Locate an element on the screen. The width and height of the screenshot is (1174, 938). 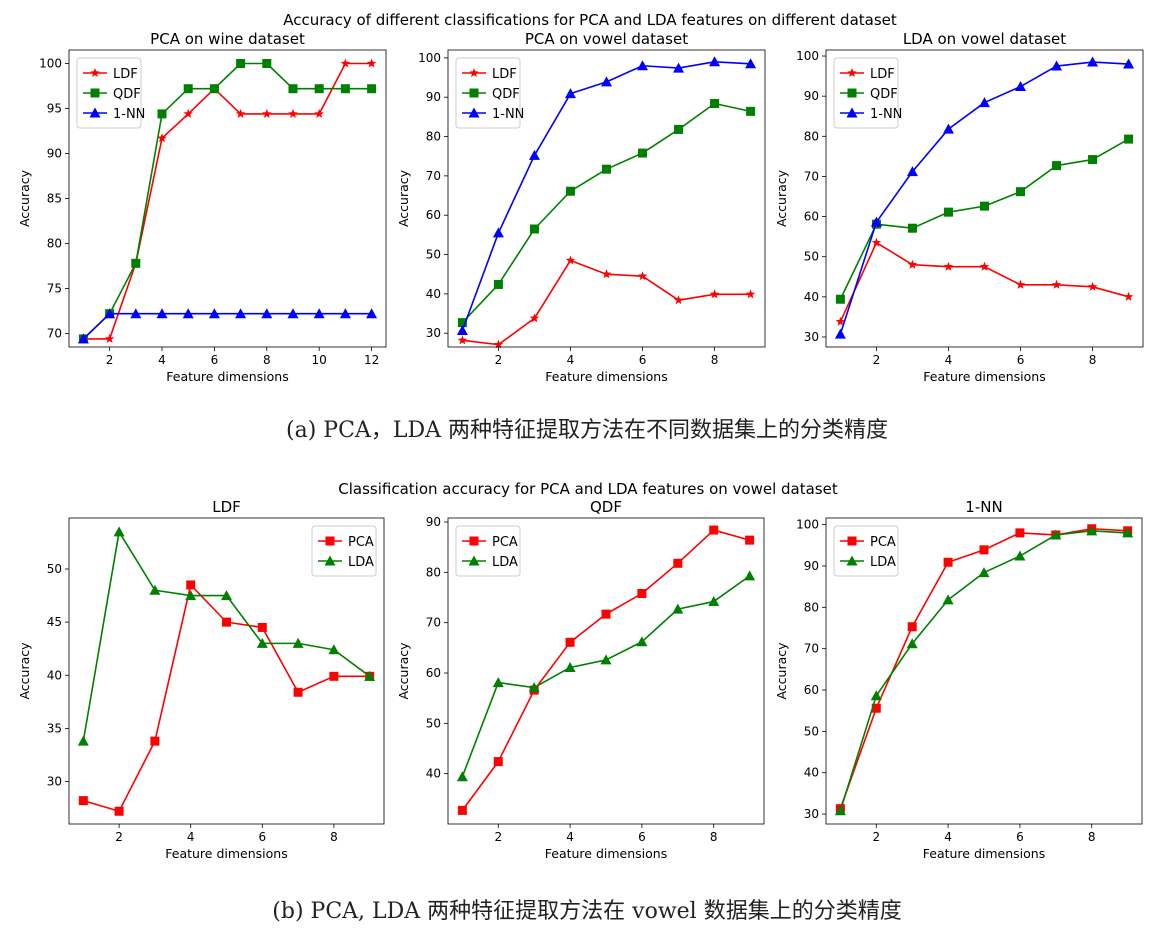
legend-label: LDA is located at coordinates (505, 562).